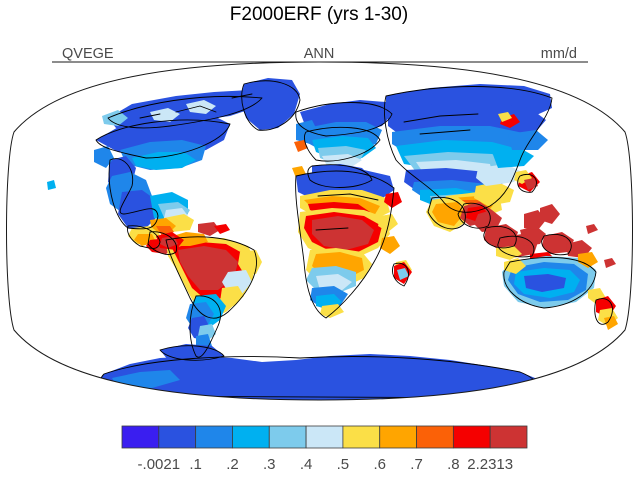 This screenshot has height=480, width=639. What do you see at coordinates (326, 464) in the screenshot?
I see `colorbar-tick-labels: -.0021 .1 .2 .3 .4 .5 .6 .7 .8 2.2313` at bounding box center [326, 464].